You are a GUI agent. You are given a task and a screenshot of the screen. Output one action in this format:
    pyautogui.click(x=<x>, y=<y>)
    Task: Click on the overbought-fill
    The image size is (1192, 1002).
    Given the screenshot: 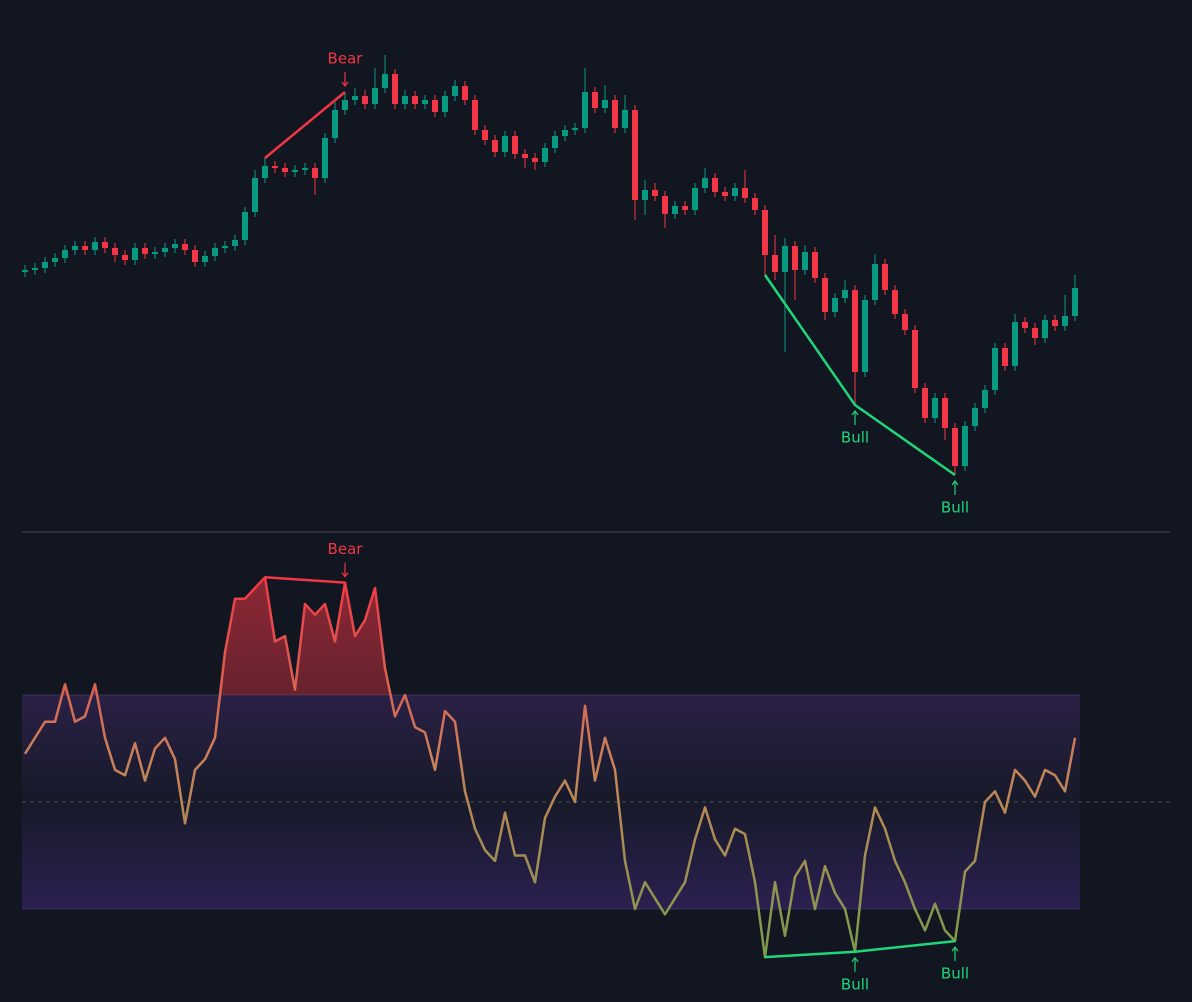 What is the action you would take?
    pyautogui.click(x=550, y=636)
    